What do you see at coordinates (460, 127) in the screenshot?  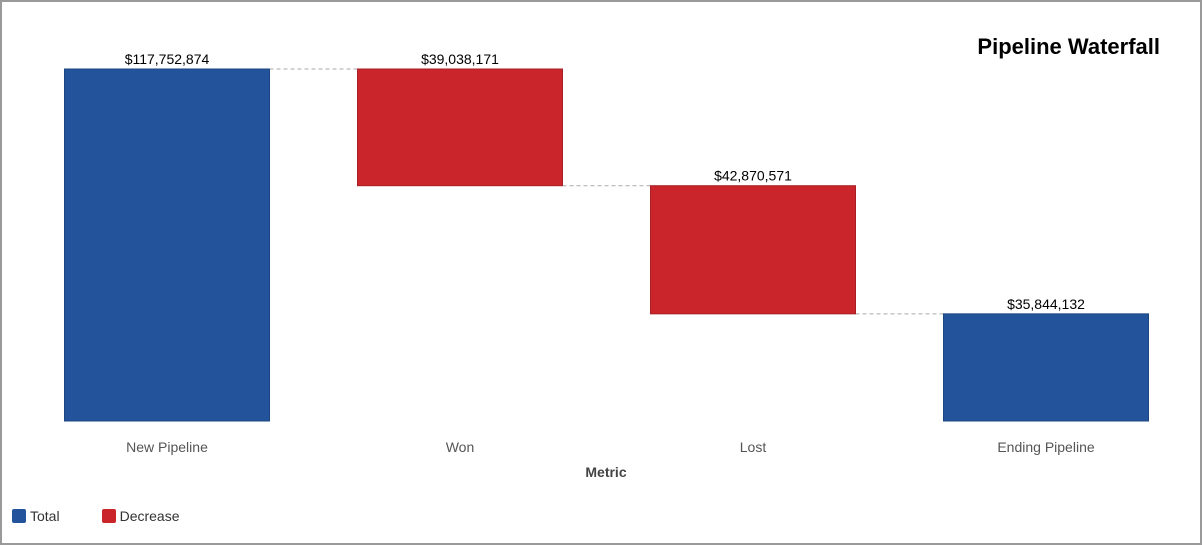 I see `bar-won` at bounding box center [460, 127].